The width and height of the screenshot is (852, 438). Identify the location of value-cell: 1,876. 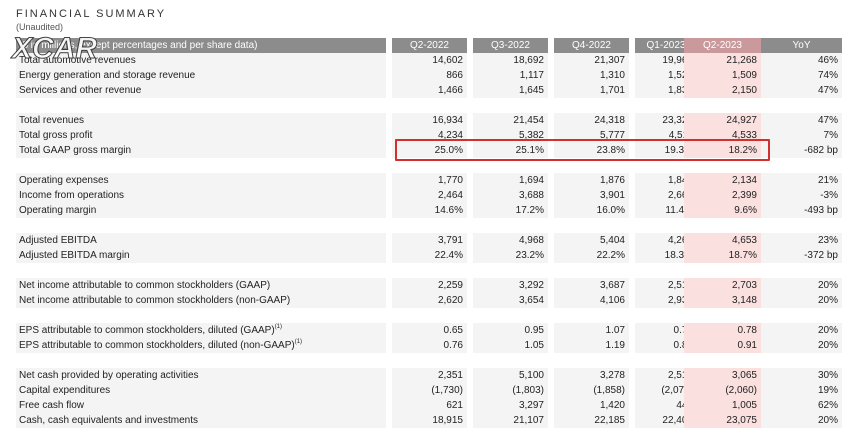
(591, 180).